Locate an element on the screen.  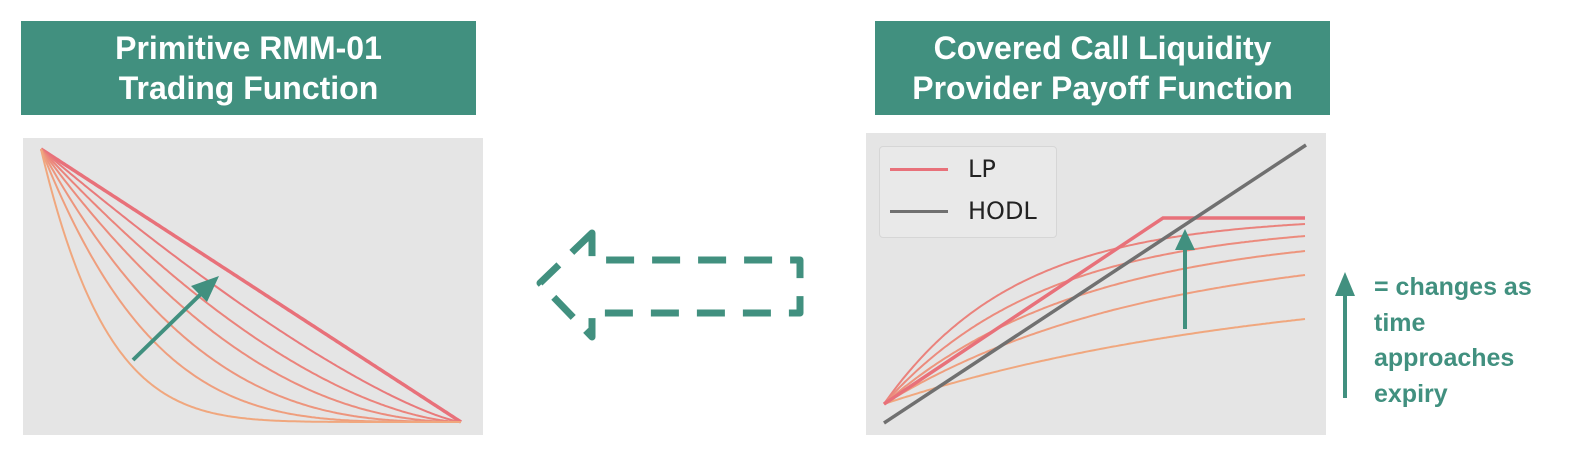
legend-item-hodl: HODL is located at coordinates (963, 211).